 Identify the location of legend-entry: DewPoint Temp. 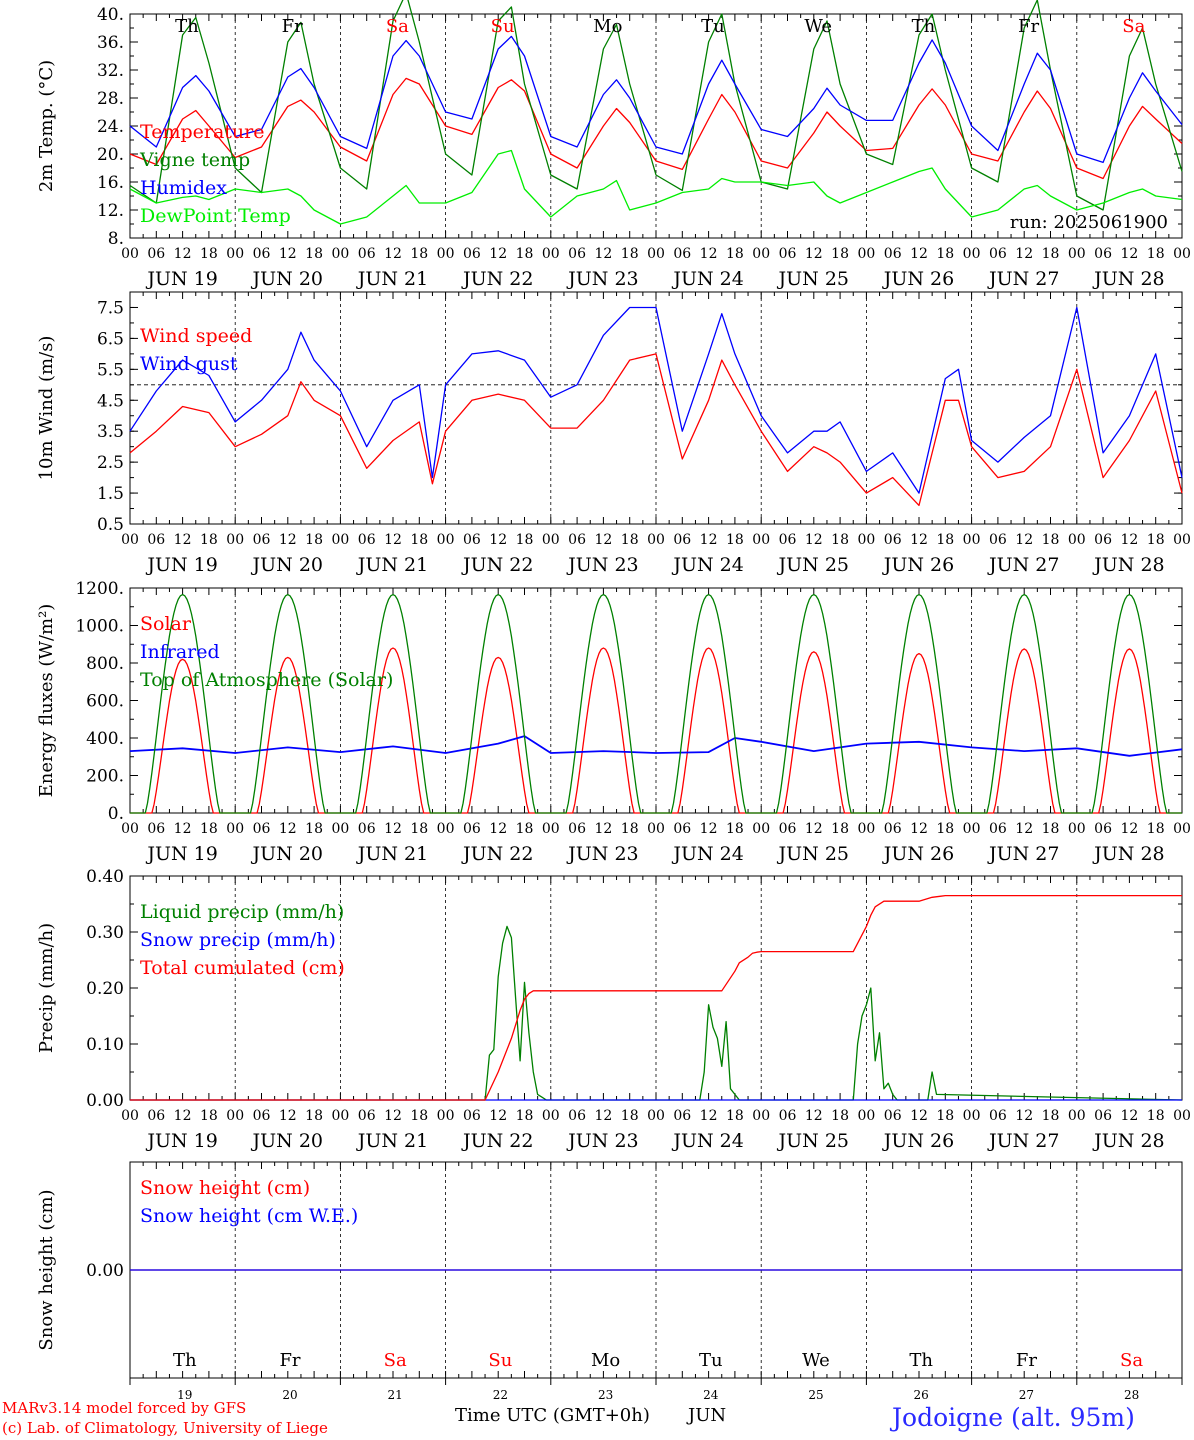
(215, 216).